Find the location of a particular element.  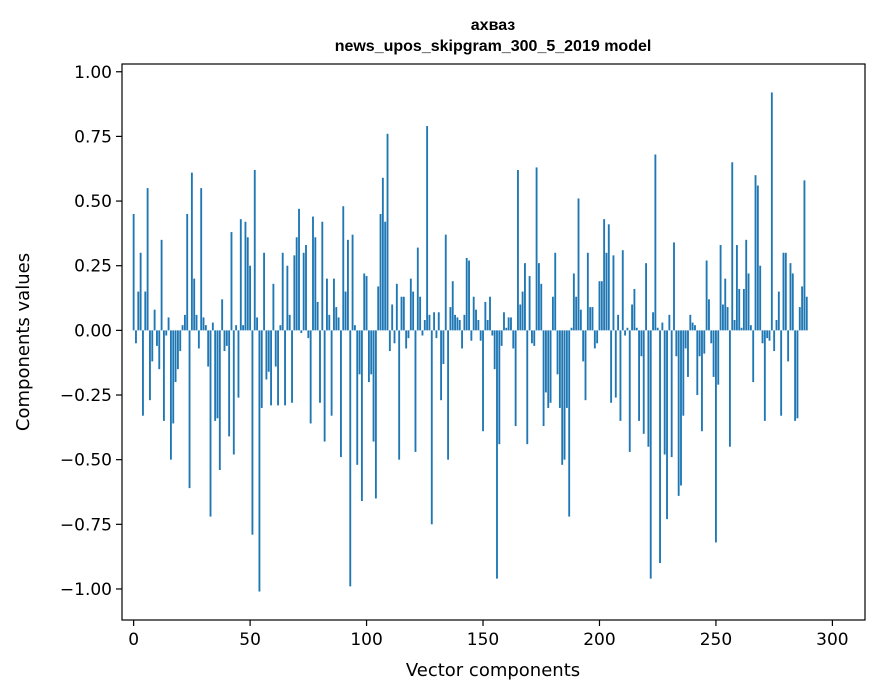

x-tick-label-50: 50 is located at coordinates (250, 640).